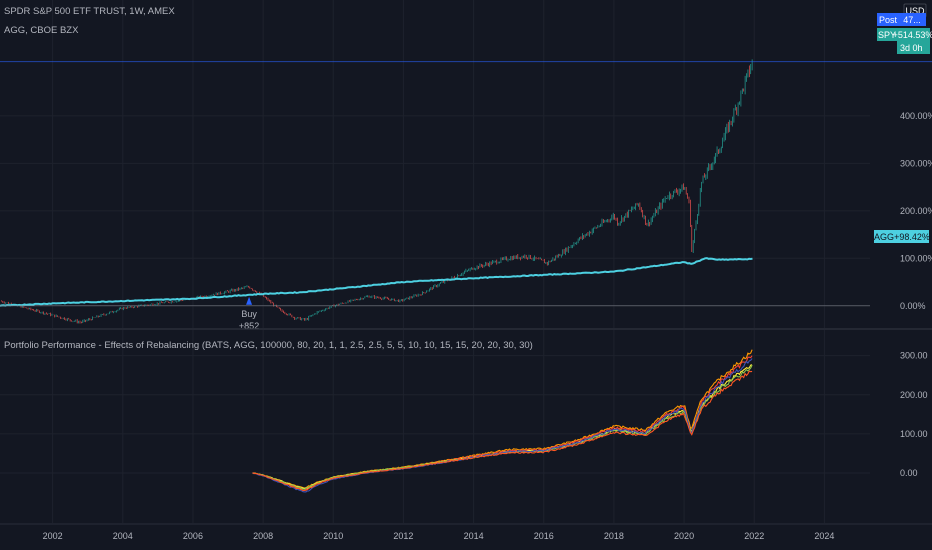 The height and width of the screenshot is (550, 932). What do you see at coordinates (333, 536) in the screenshot?
I see `x-tick-label: 2010` at bounding box center [333, 536].